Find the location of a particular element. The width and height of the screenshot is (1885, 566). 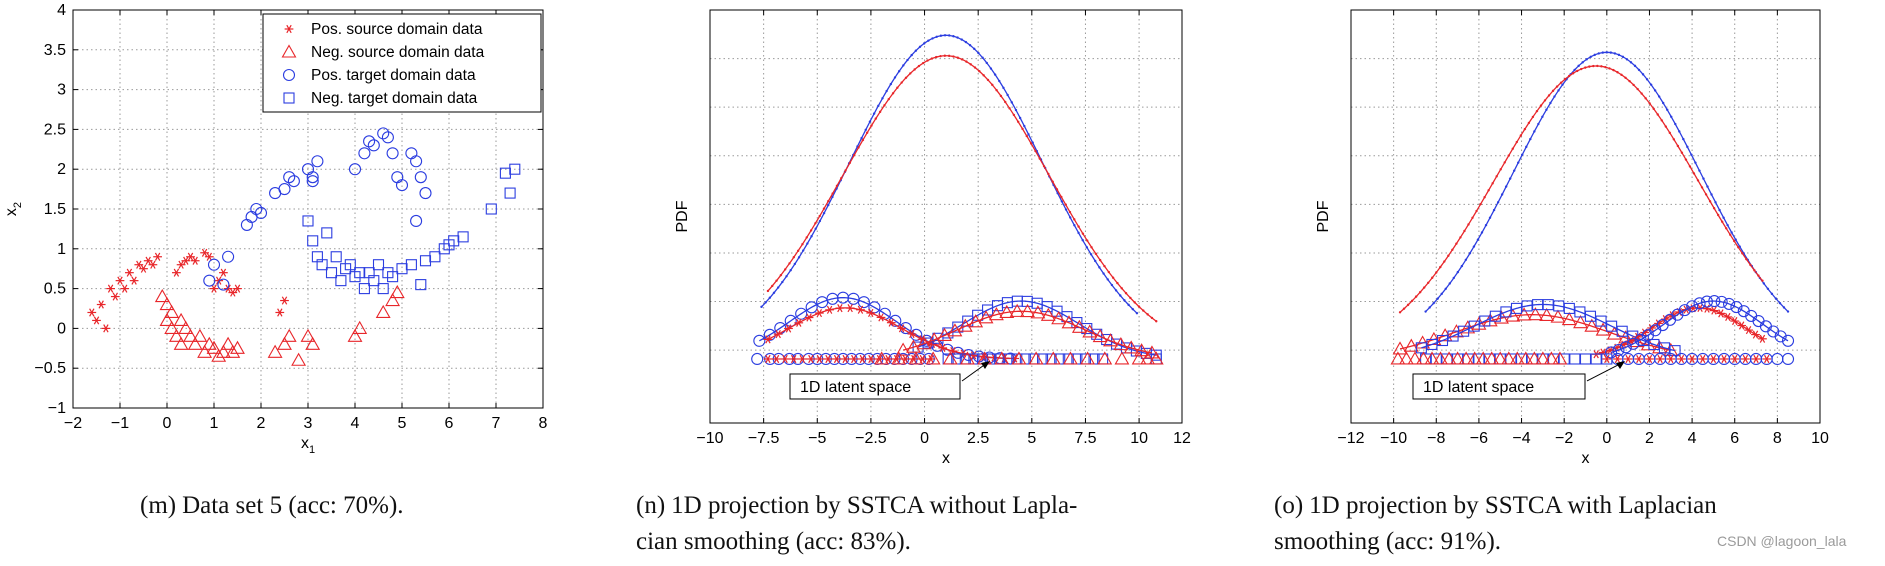

legend-marker is located at coordinates (289, 29).